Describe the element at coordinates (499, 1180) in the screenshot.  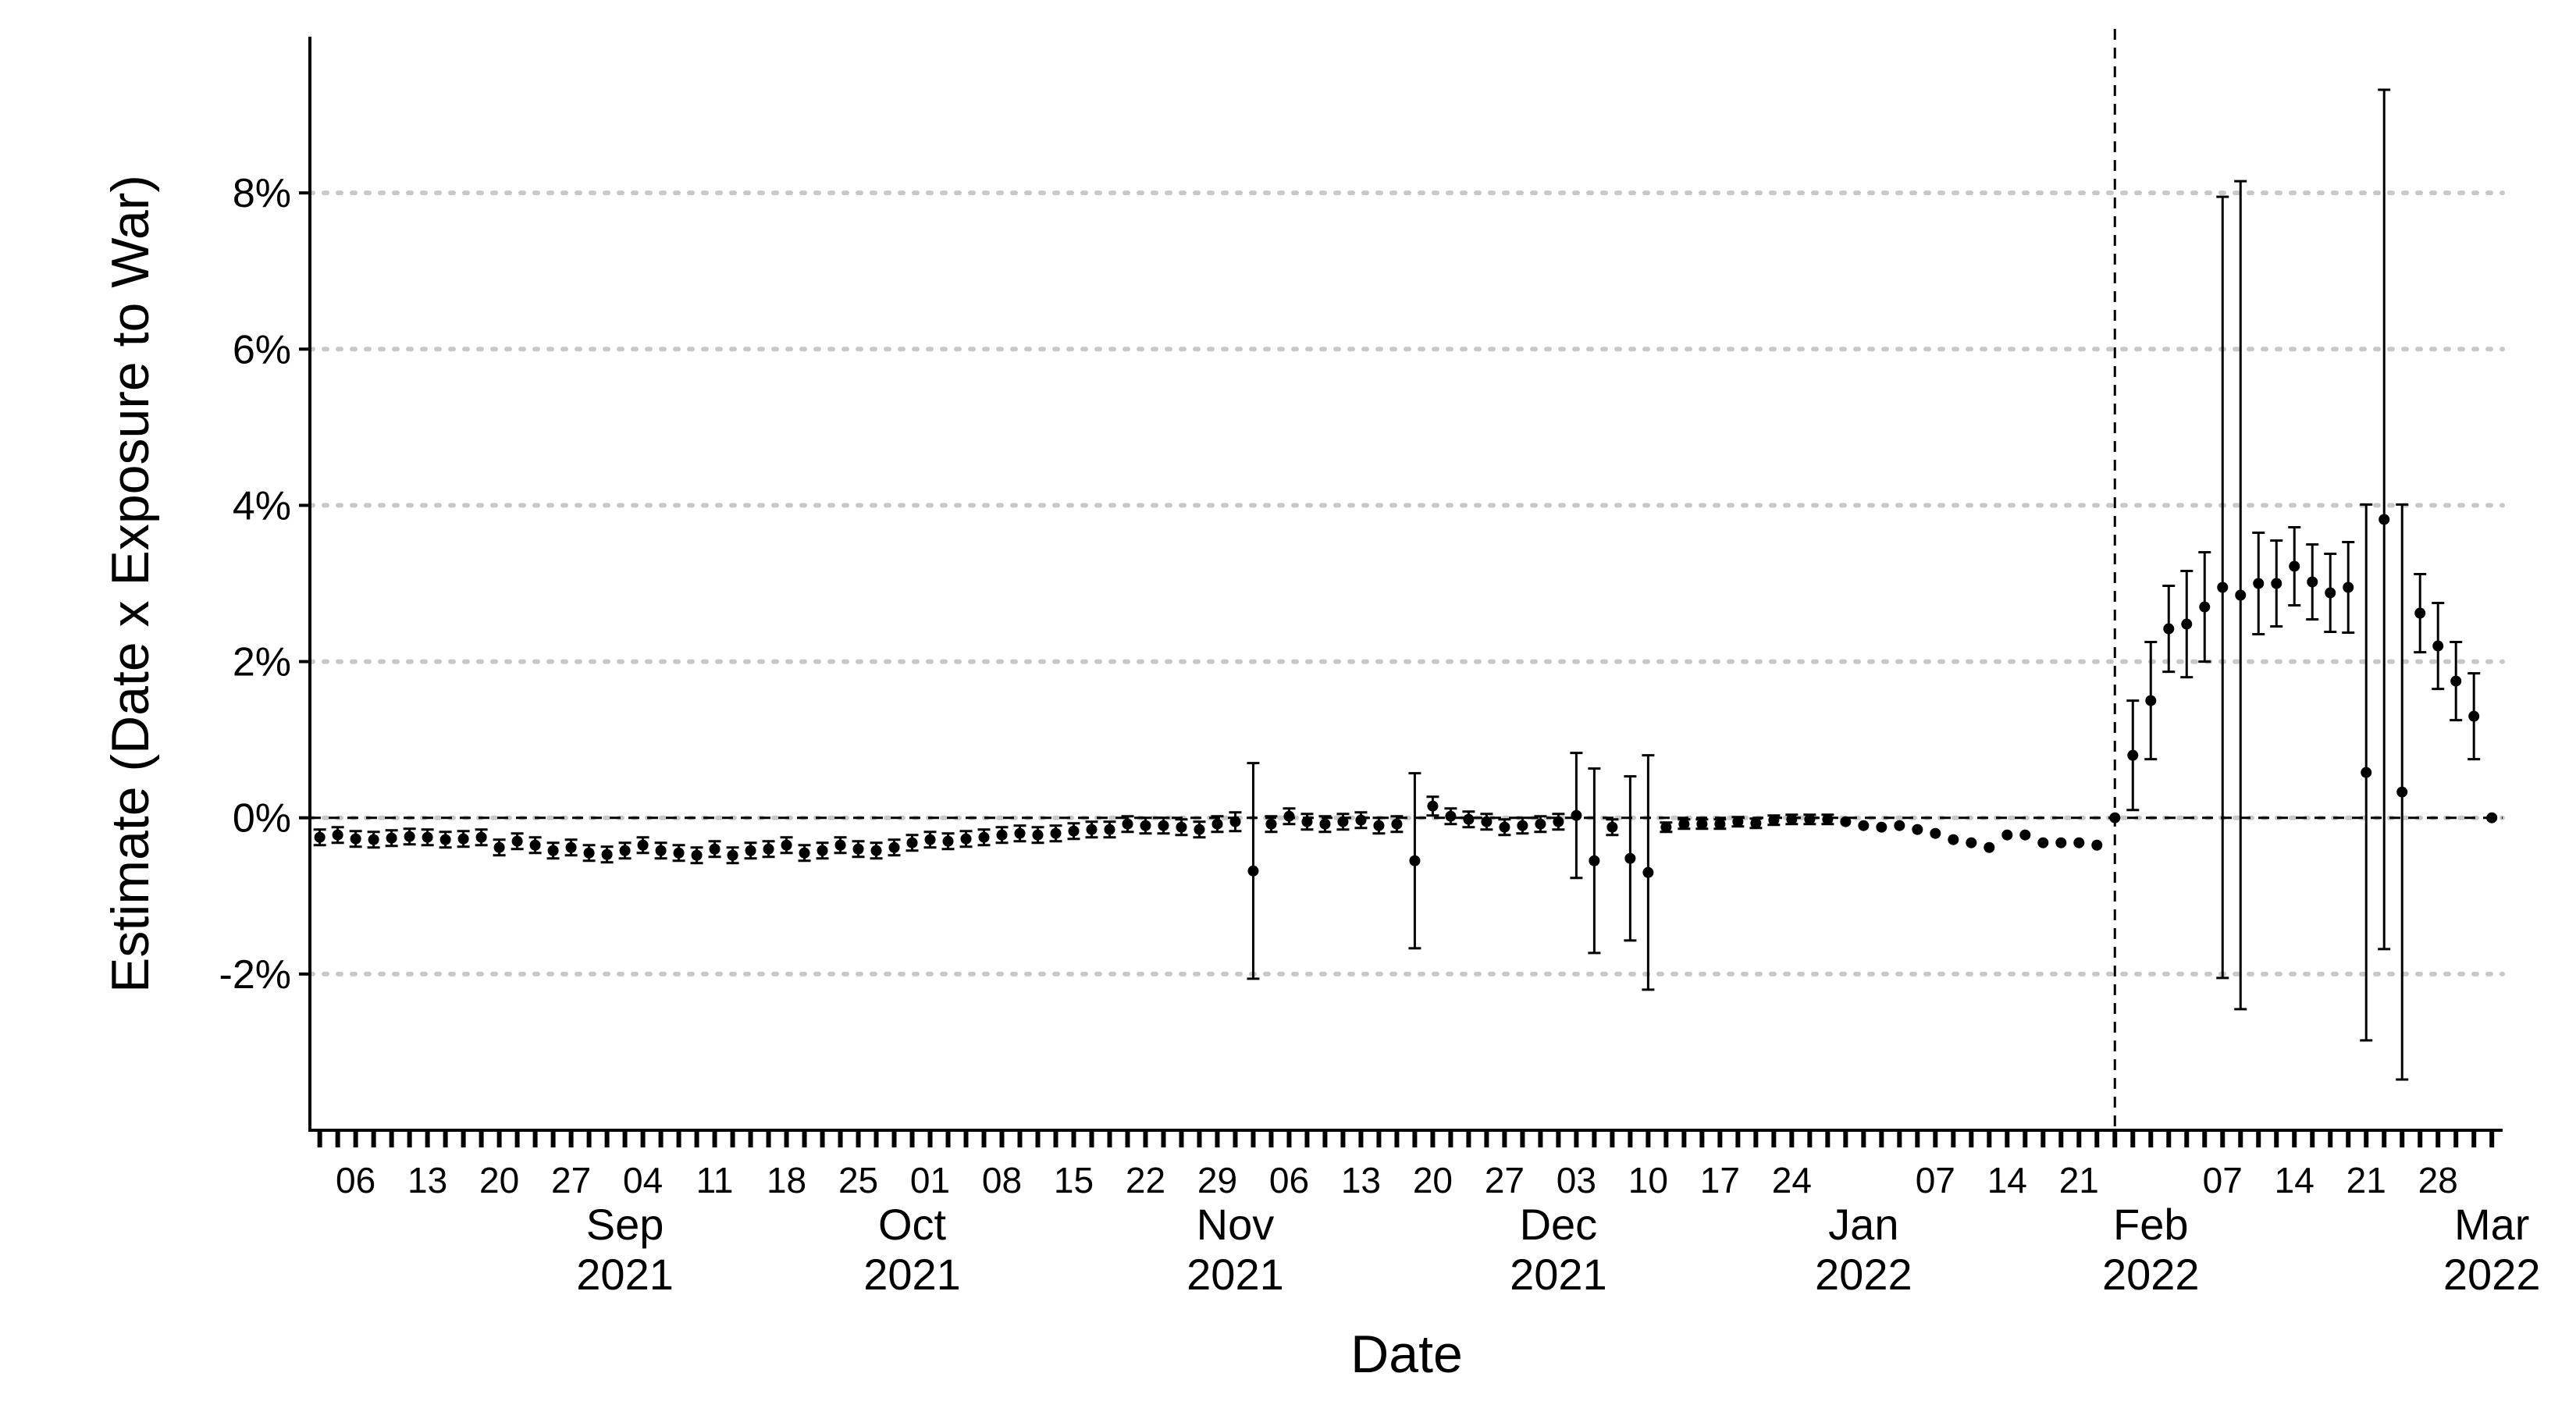
I see `x-tick-label: 20` at that location.